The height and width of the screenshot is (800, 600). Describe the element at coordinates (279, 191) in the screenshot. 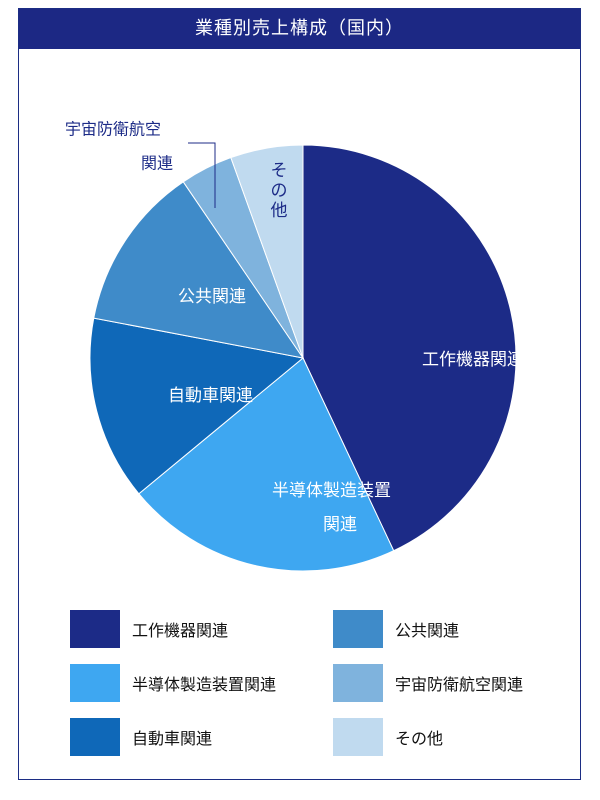

I see `slice-label-6-char-2: の` at that location.